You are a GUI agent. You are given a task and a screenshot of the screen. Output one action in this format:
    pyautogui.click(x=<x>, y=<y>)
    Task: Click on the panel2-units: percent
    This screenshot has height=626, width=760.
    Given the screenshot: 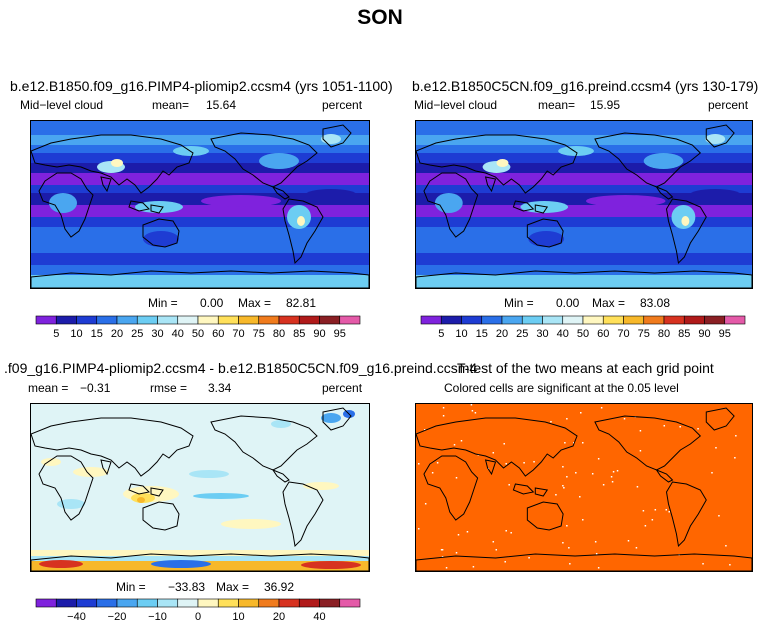 What is the action you would take?
    pyautogui.click(x=728, y=105)
    